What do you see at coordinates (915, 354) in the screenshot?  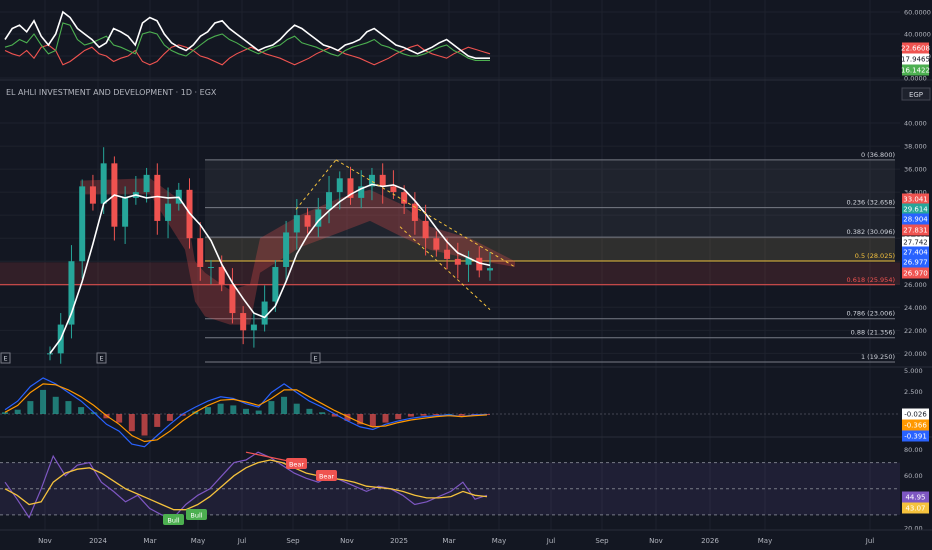 I see `y-tick-label: 20.000` at bounding box center [915, 354].